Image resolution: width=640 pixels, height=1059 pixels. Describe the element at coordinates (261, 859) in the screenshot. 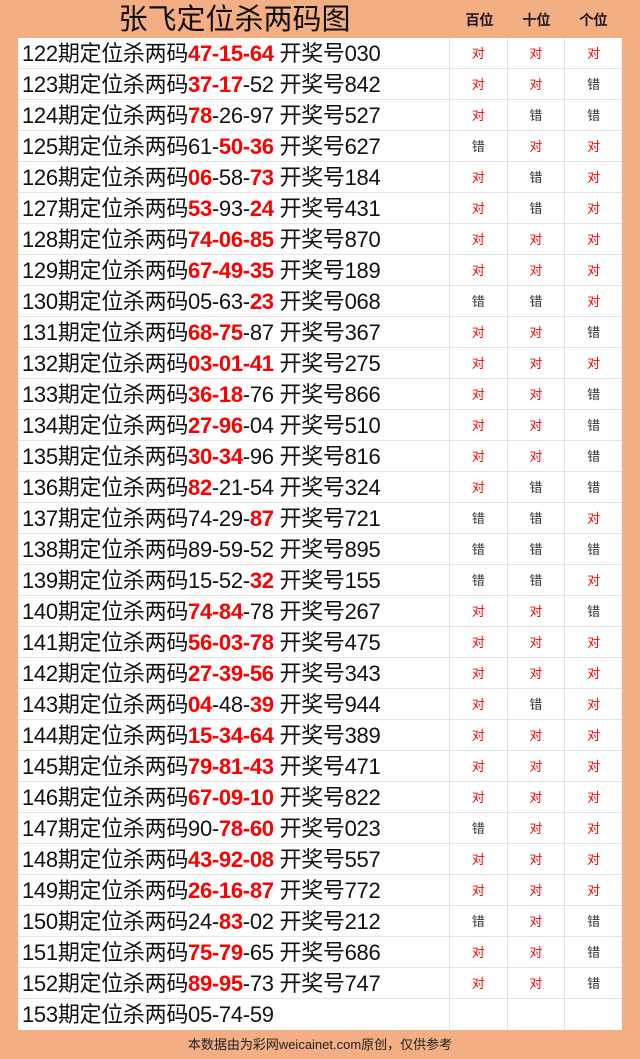

I see `kill-number: 08` at that location.